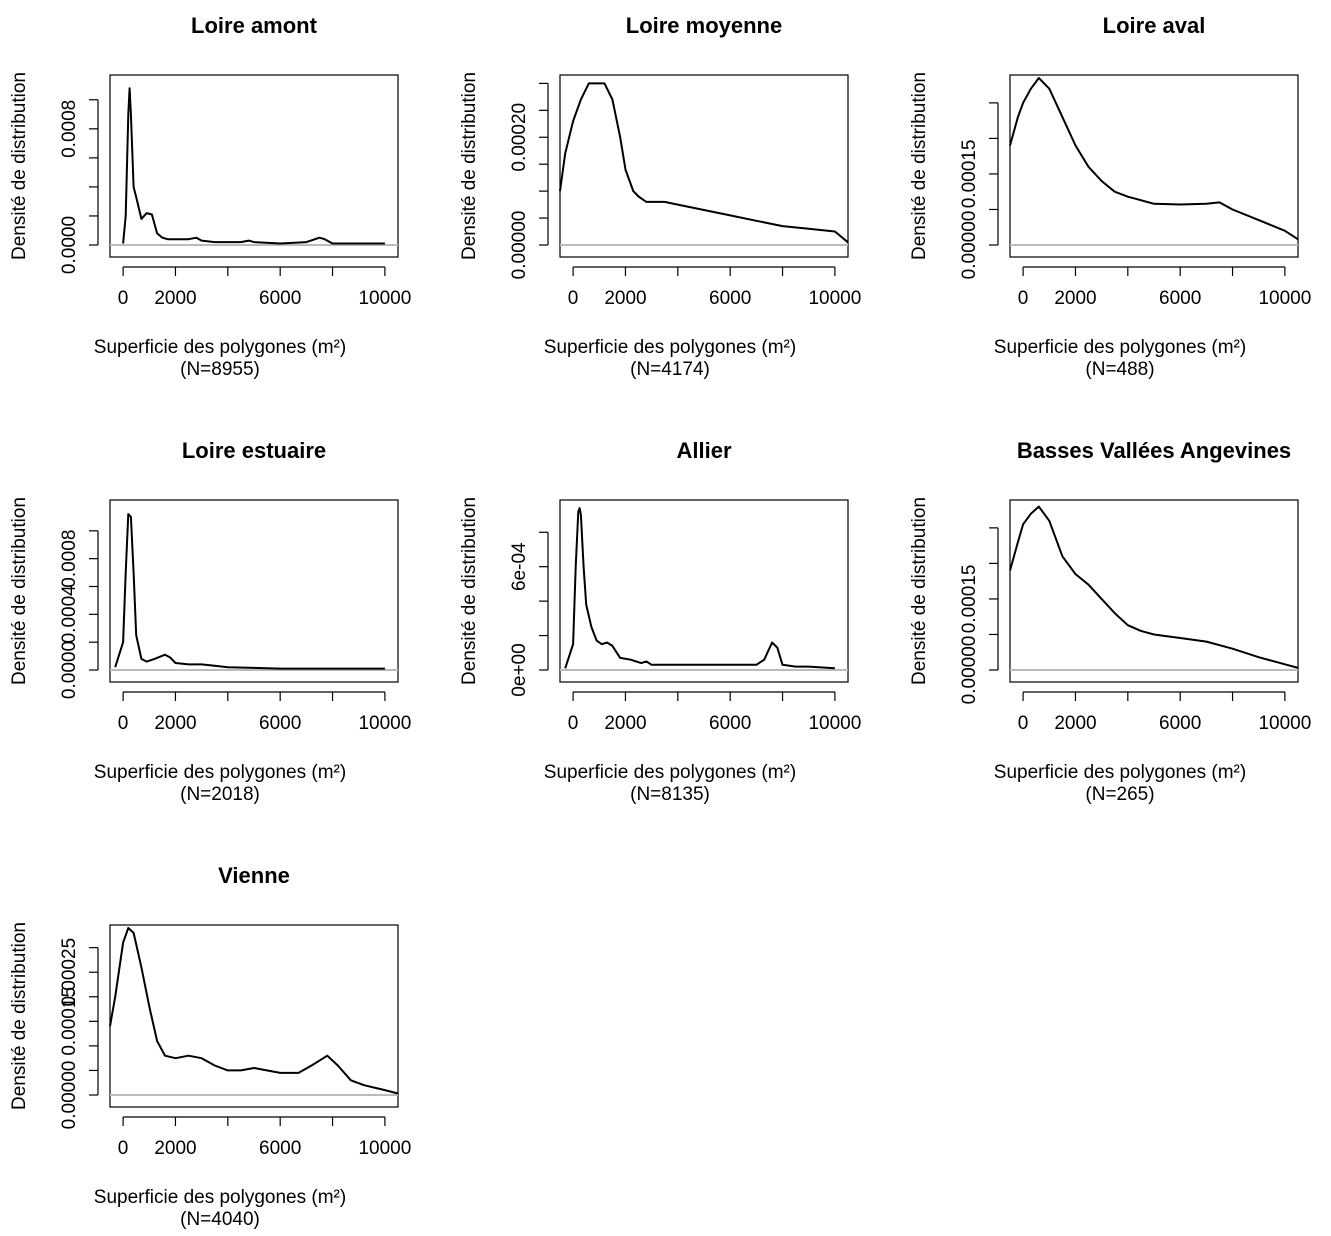  What do you see at coordinates (254, 25) in the screenshot?
I see `panel-title: Loire amont` at bounding box center [254, 25].